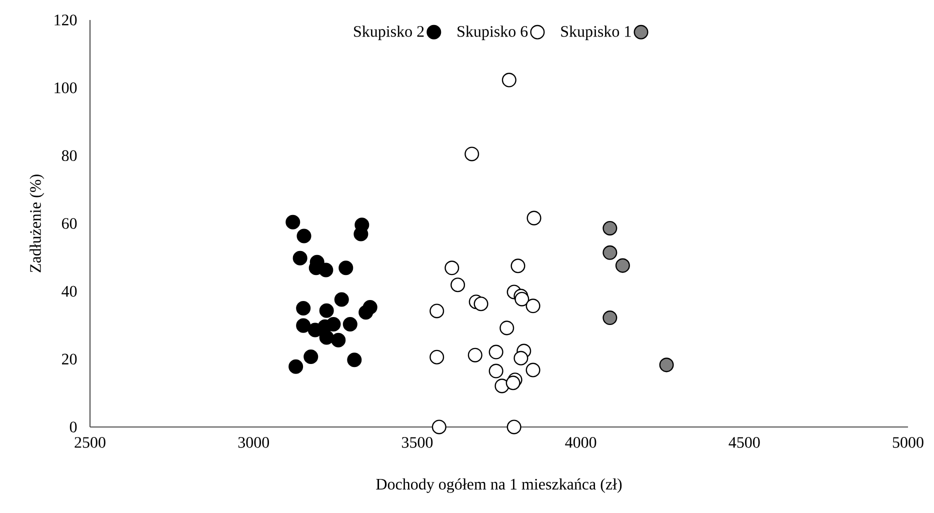 The height and width of the screenshot is (513, 934). What do you see at coordinates (389, 33) in the screenshot?
I see `legend-label: Skupisko 2` at bounding box center [389, 33].